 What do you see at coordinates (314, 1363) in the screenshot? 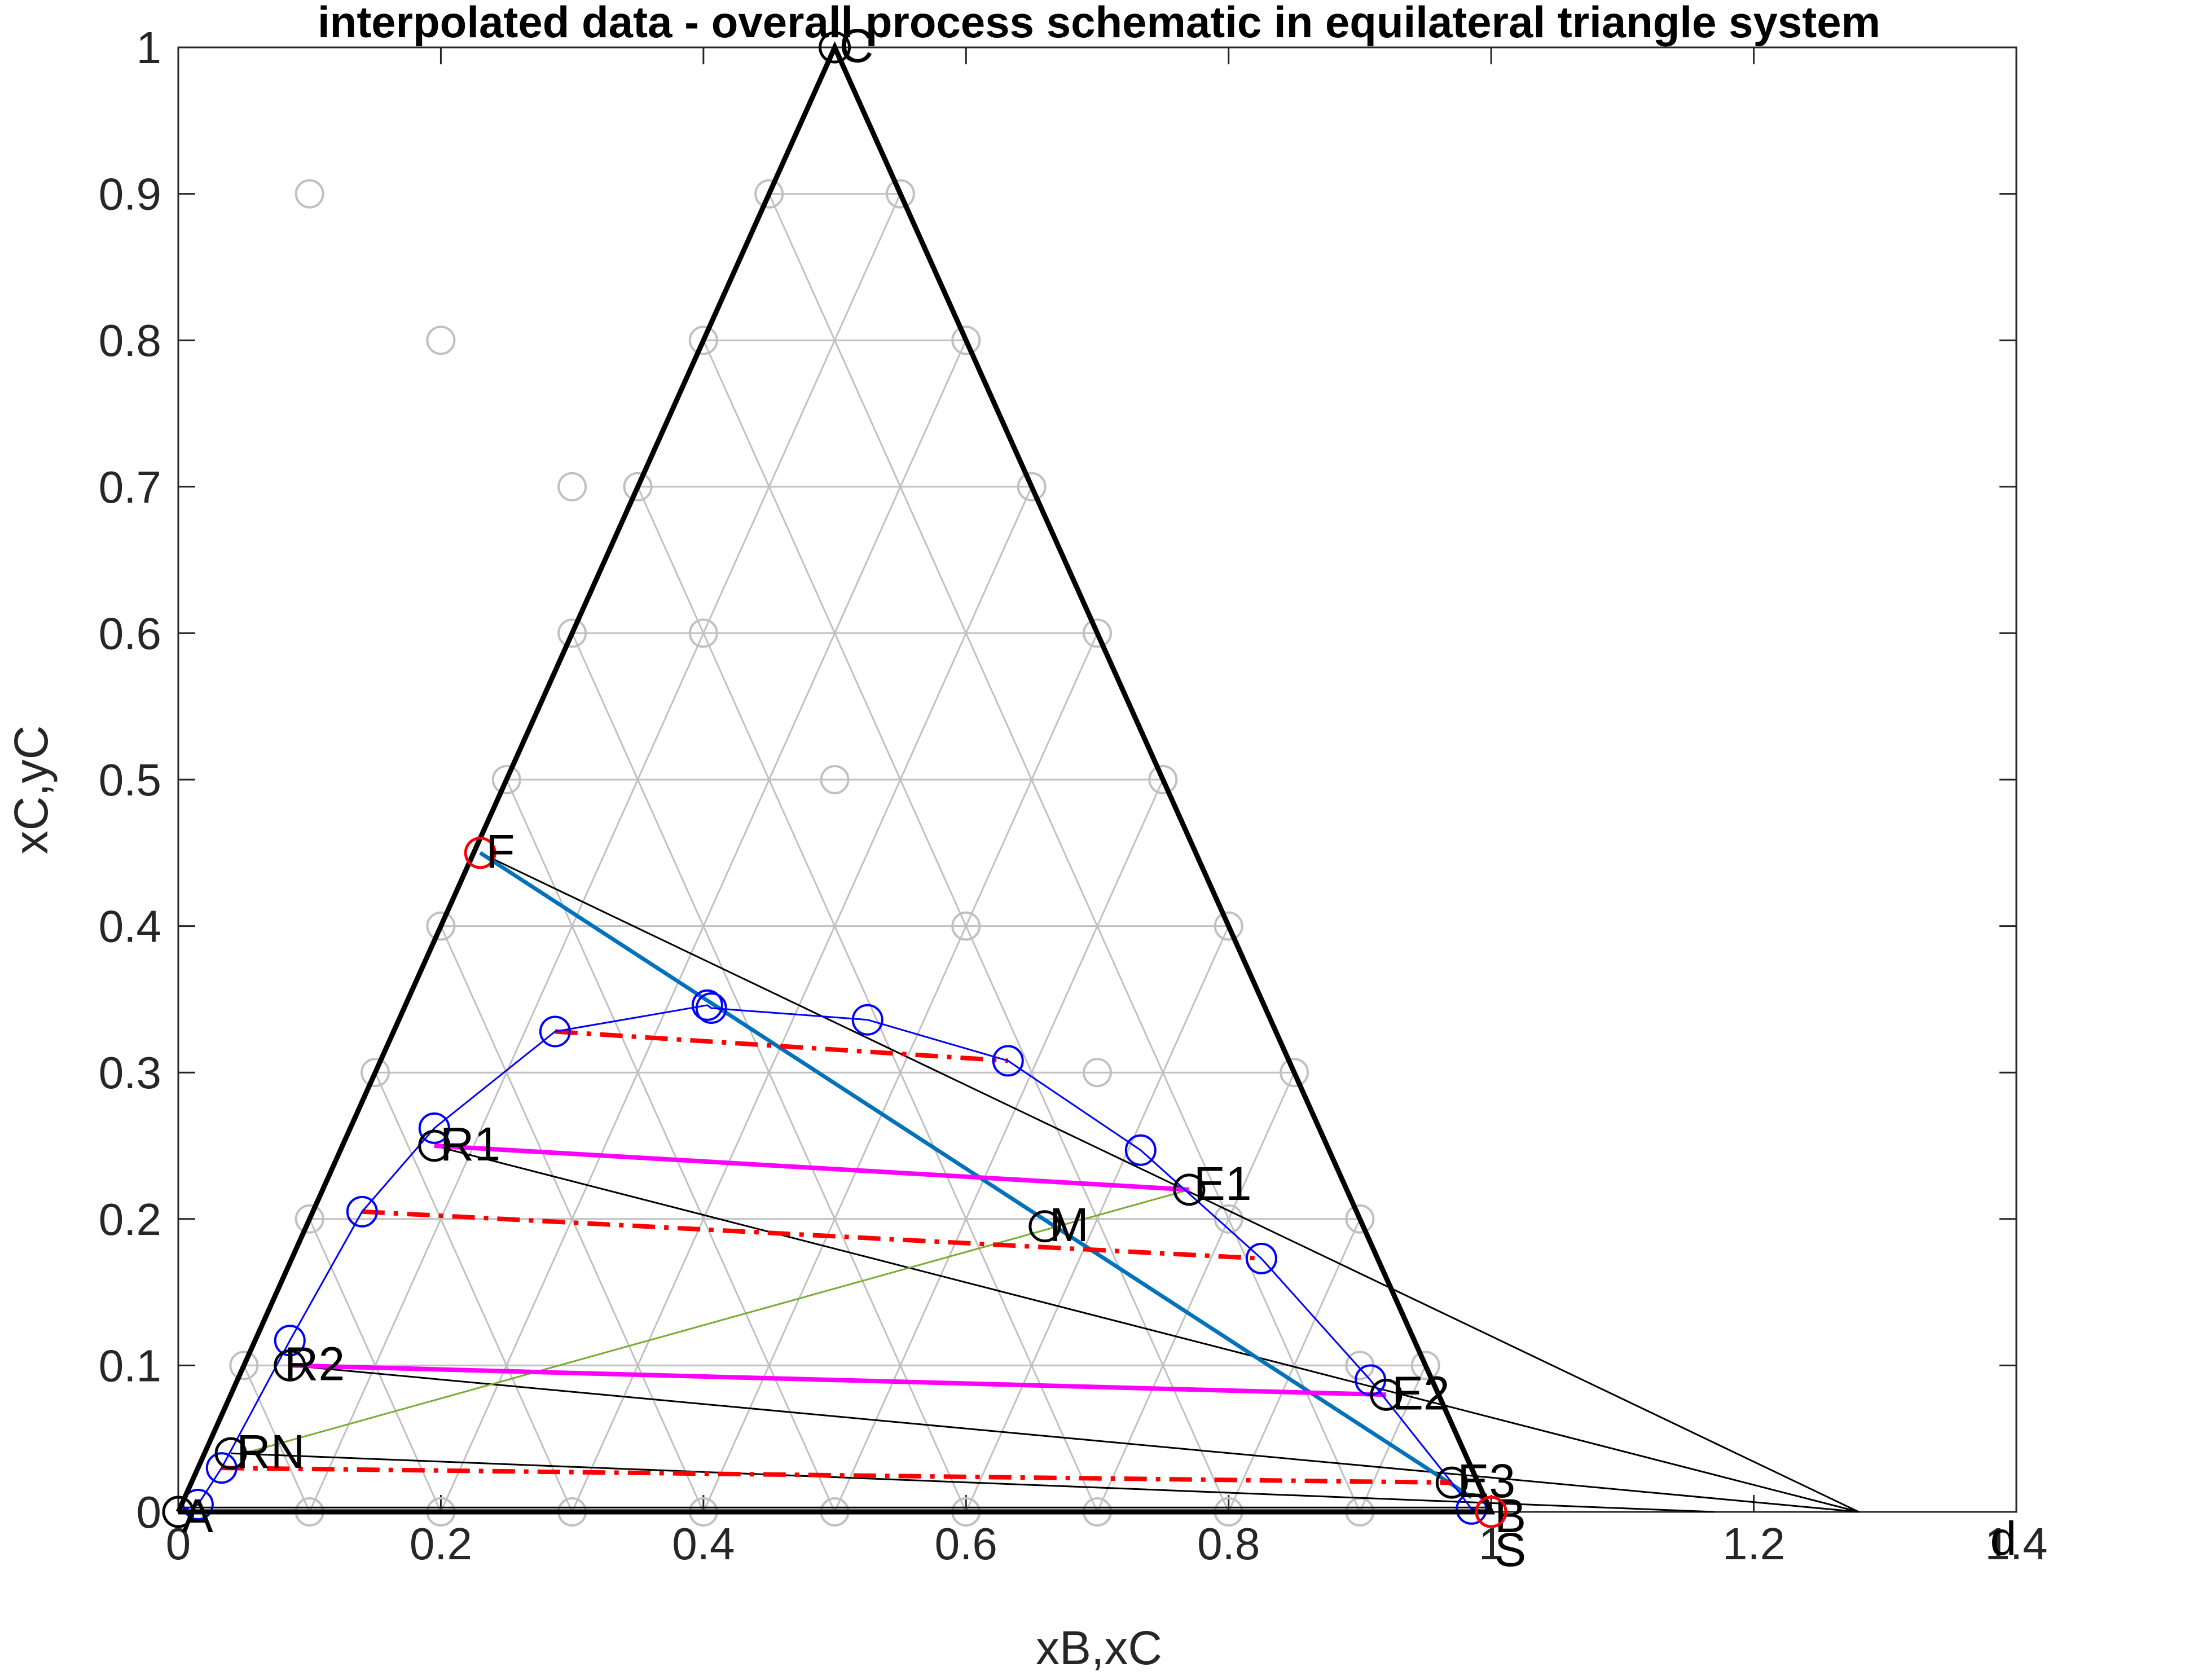
I see `point-label-r2: R2` at bounding box center [314, 1363].